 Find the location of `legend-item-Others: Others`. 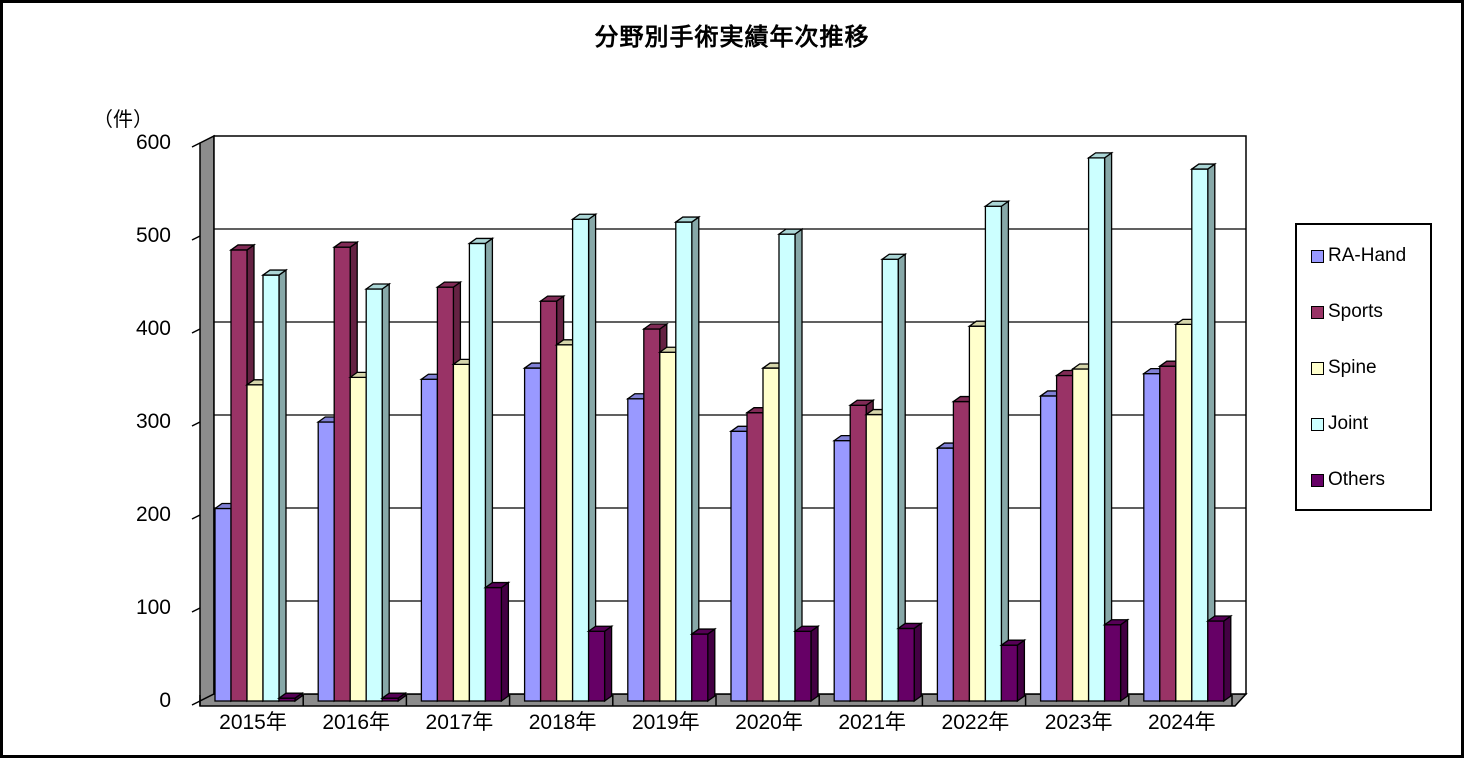

legend-item-Others: Others is located at coordinates (1368, 480).